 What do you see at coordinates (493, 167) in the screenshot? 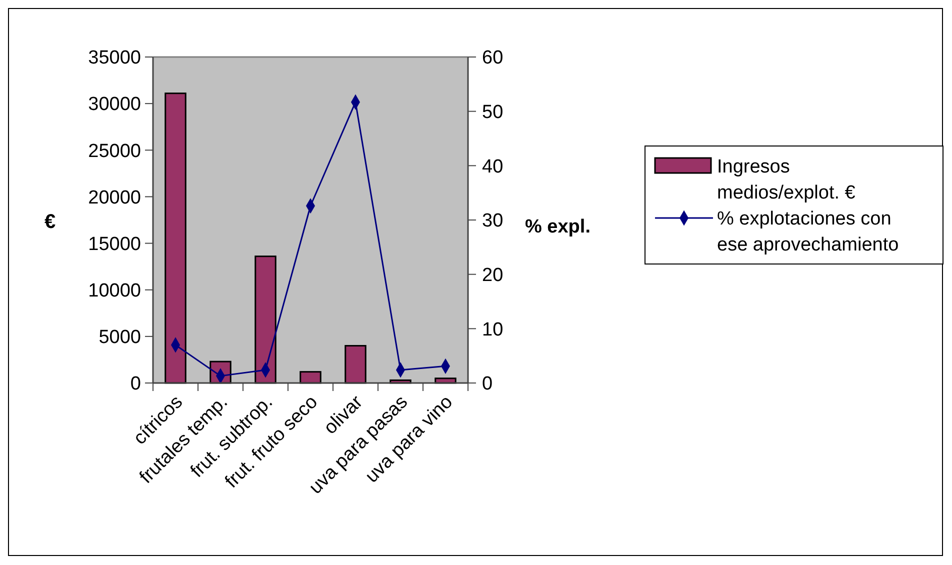
I see `y2-tick-label: 40` at bounding box center [493, 167].